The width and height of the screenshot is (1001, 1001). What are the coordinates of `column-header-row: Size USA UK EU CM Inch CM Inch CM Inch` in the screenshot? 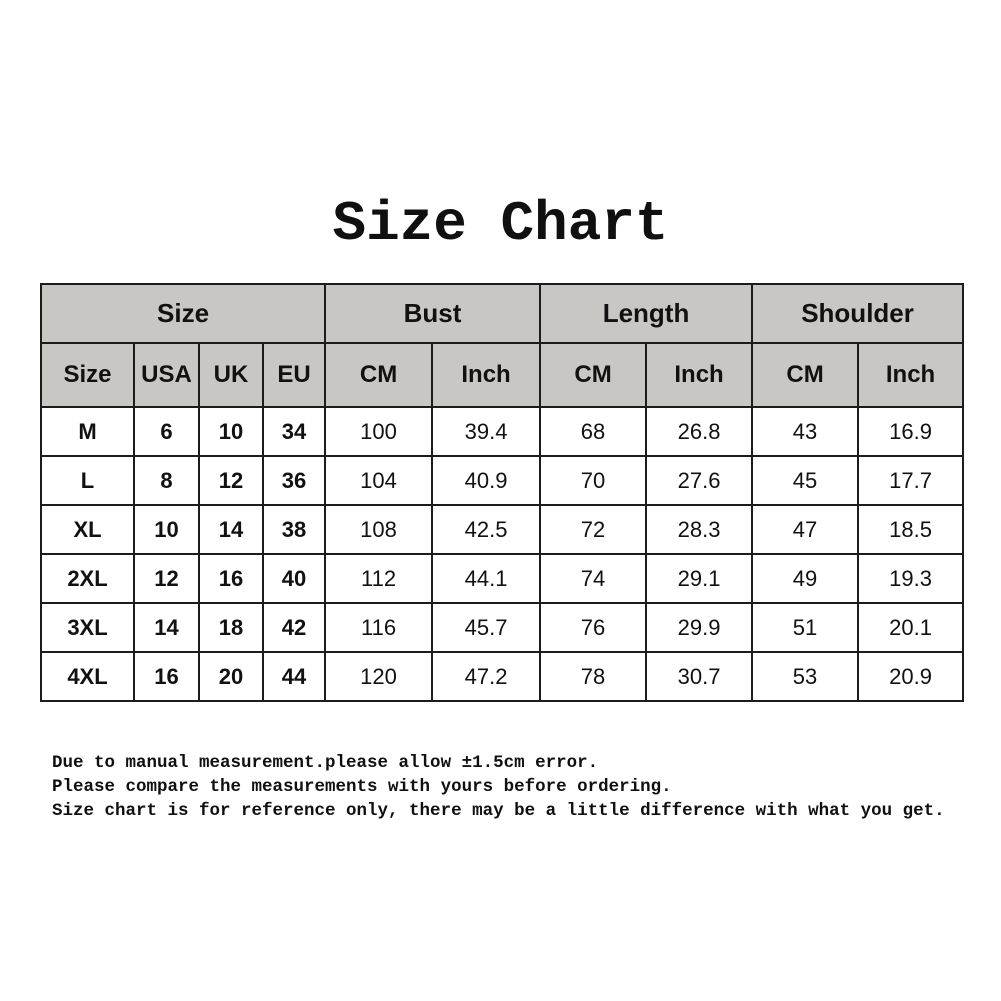 It's located at (502, 375).